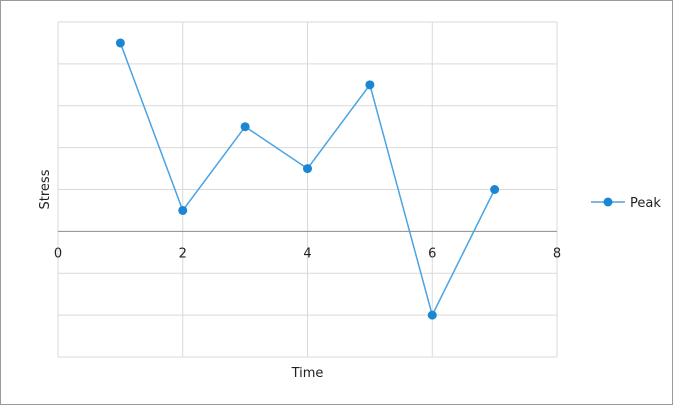  I want to click on x-tick-label: 2, so click(183, 253).